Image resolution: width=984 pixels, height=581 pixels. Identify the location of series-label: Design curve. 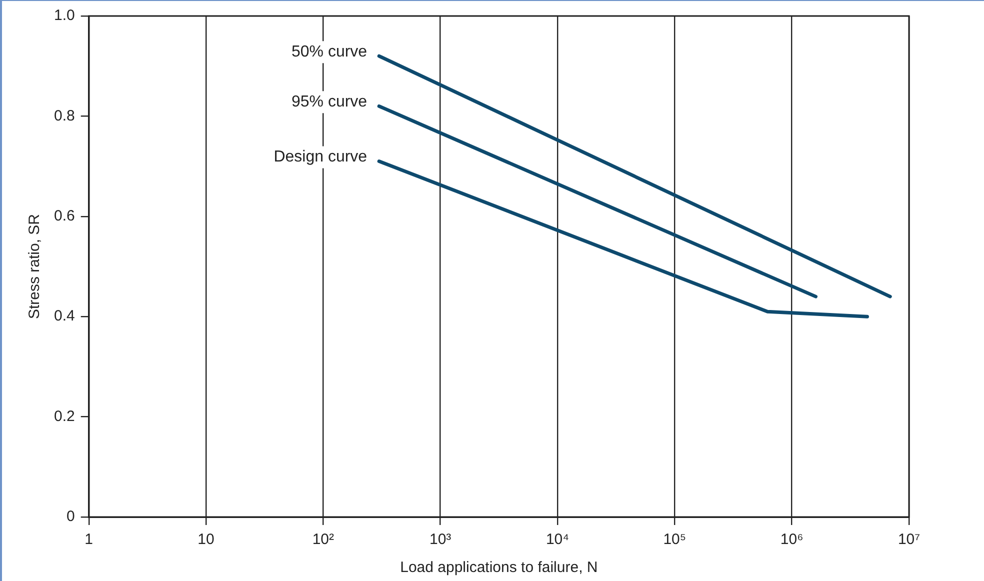
(321, 157).